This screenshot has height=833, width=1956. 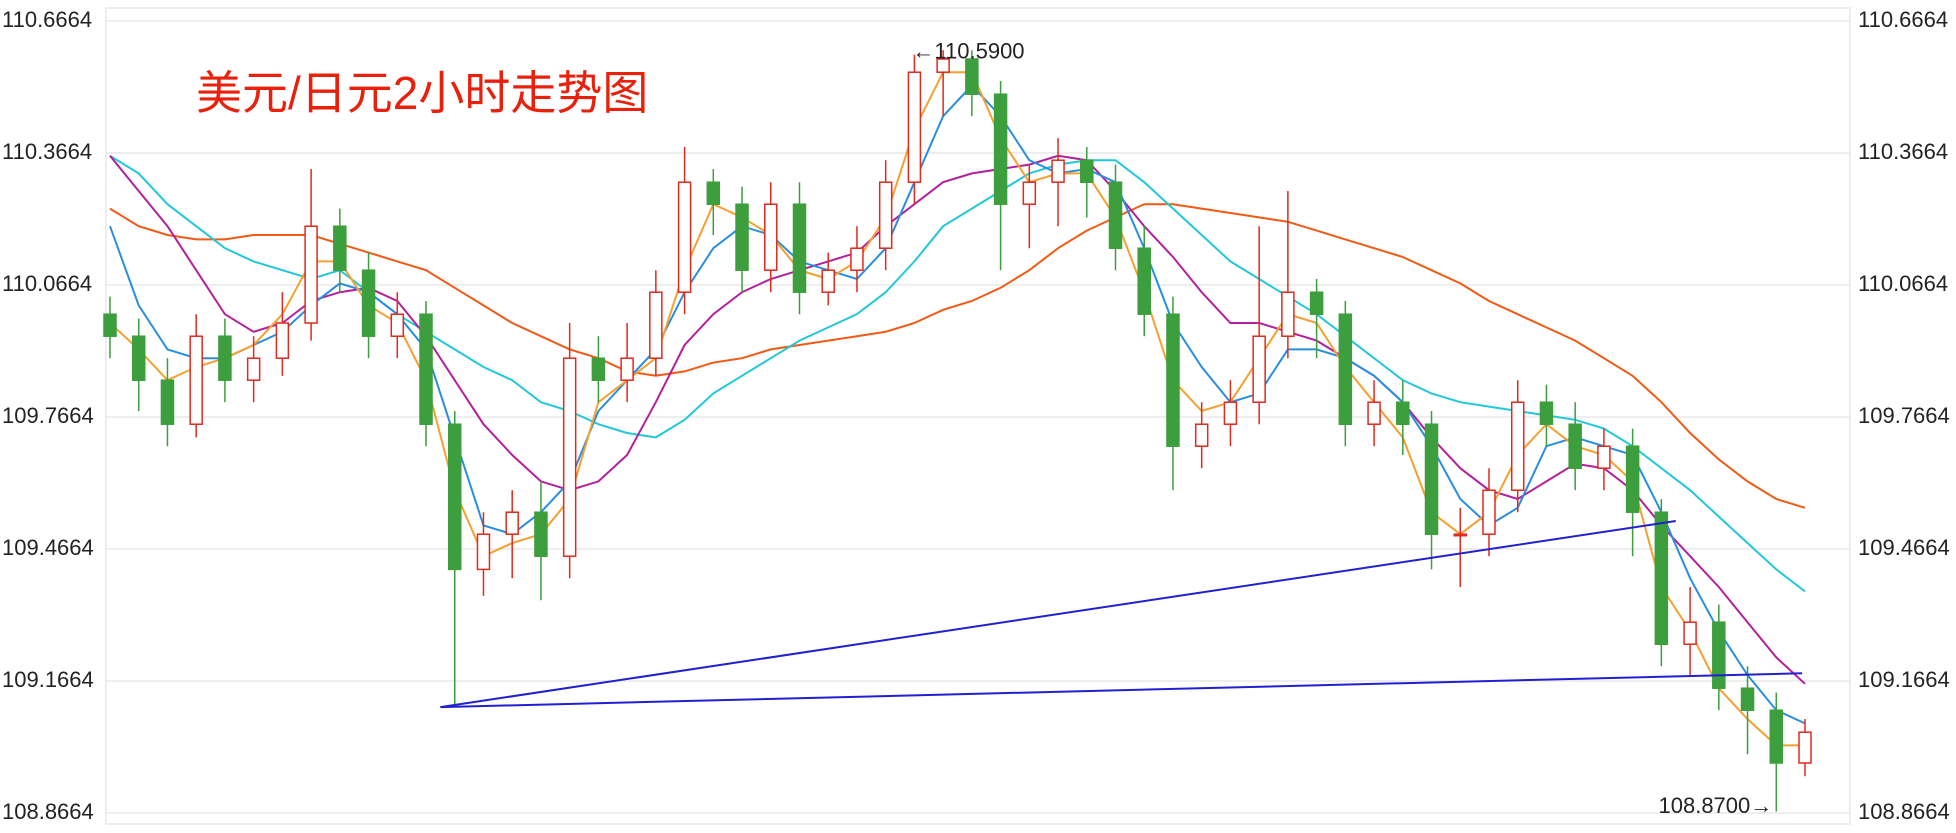 What do you see at coordinates (1904, 547) in the screenshot?
I see `y-tick-label-right: 109.4664` at bounding box center [1904, 547].